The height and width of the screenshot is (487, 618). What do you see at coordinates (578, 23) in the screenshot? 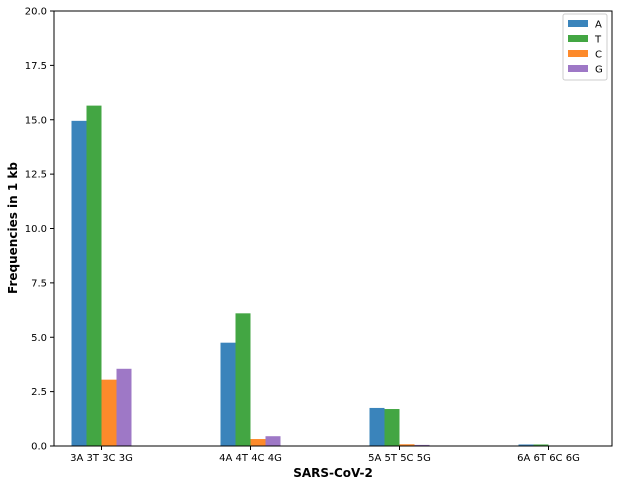
I see `legend-swatch-A` at bounding box center [578, 23].